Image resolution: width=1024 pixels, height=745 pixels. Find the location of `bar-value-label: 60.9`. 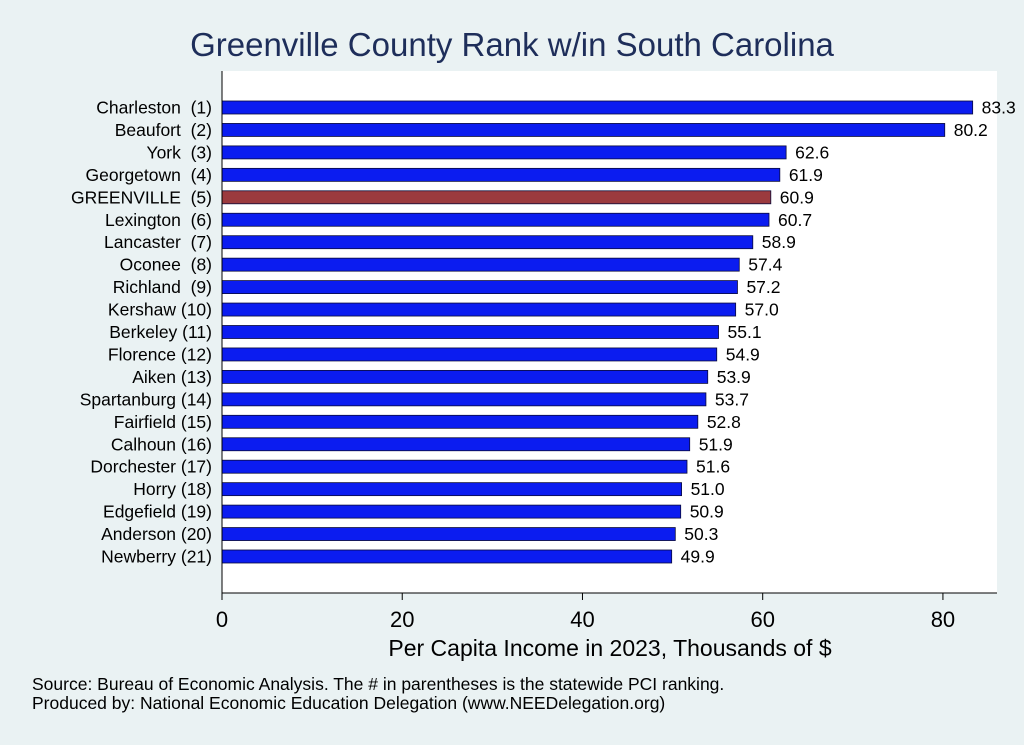

bar-value-label: 60.9 is located at coordinates (797, 197).